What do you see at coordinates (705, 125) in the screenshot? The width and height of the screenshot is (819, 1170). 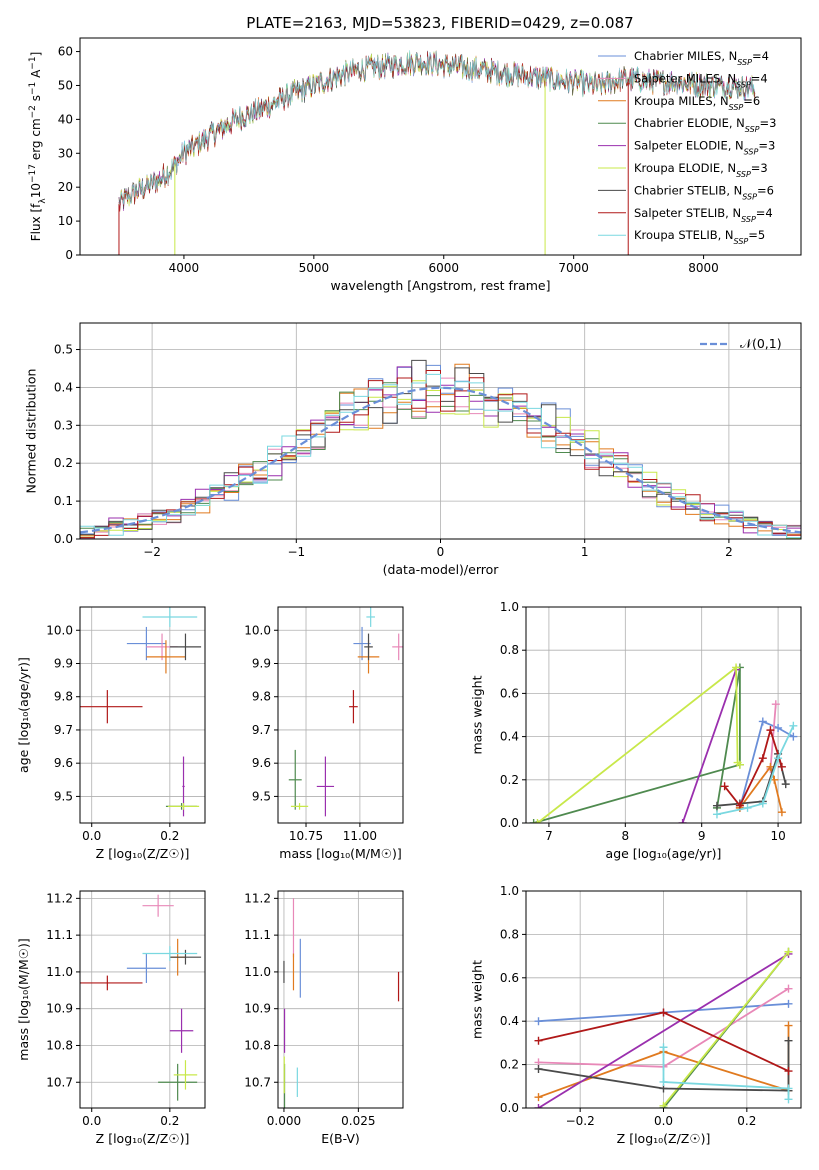 I see `legend-label: Chabrier ELODIE, NSSP=3` at bounding box center [705, 125].